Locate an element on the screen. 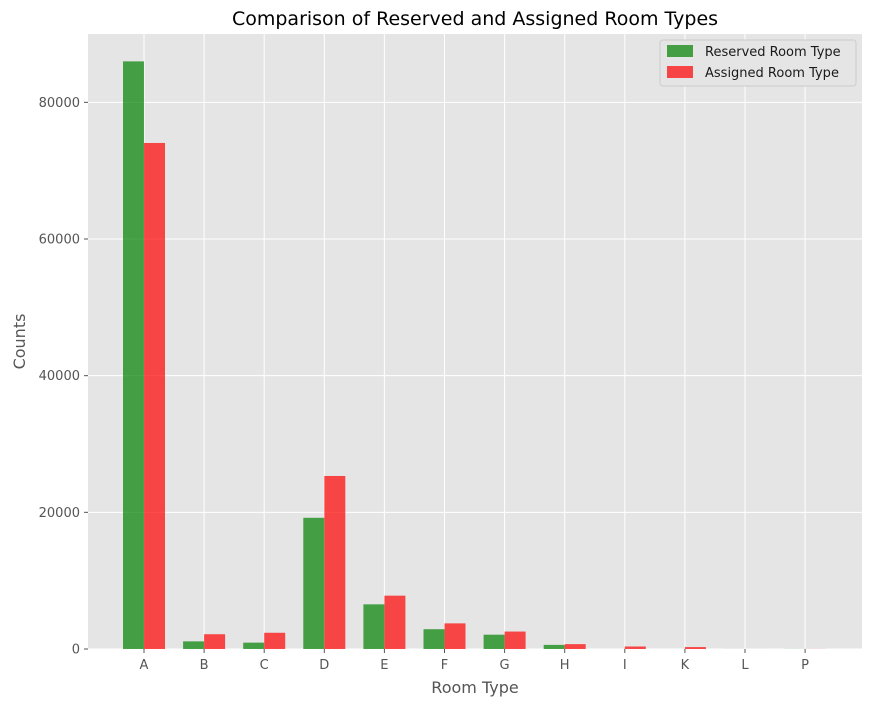  bar-assigned-H is located at coordinates (575, 646).